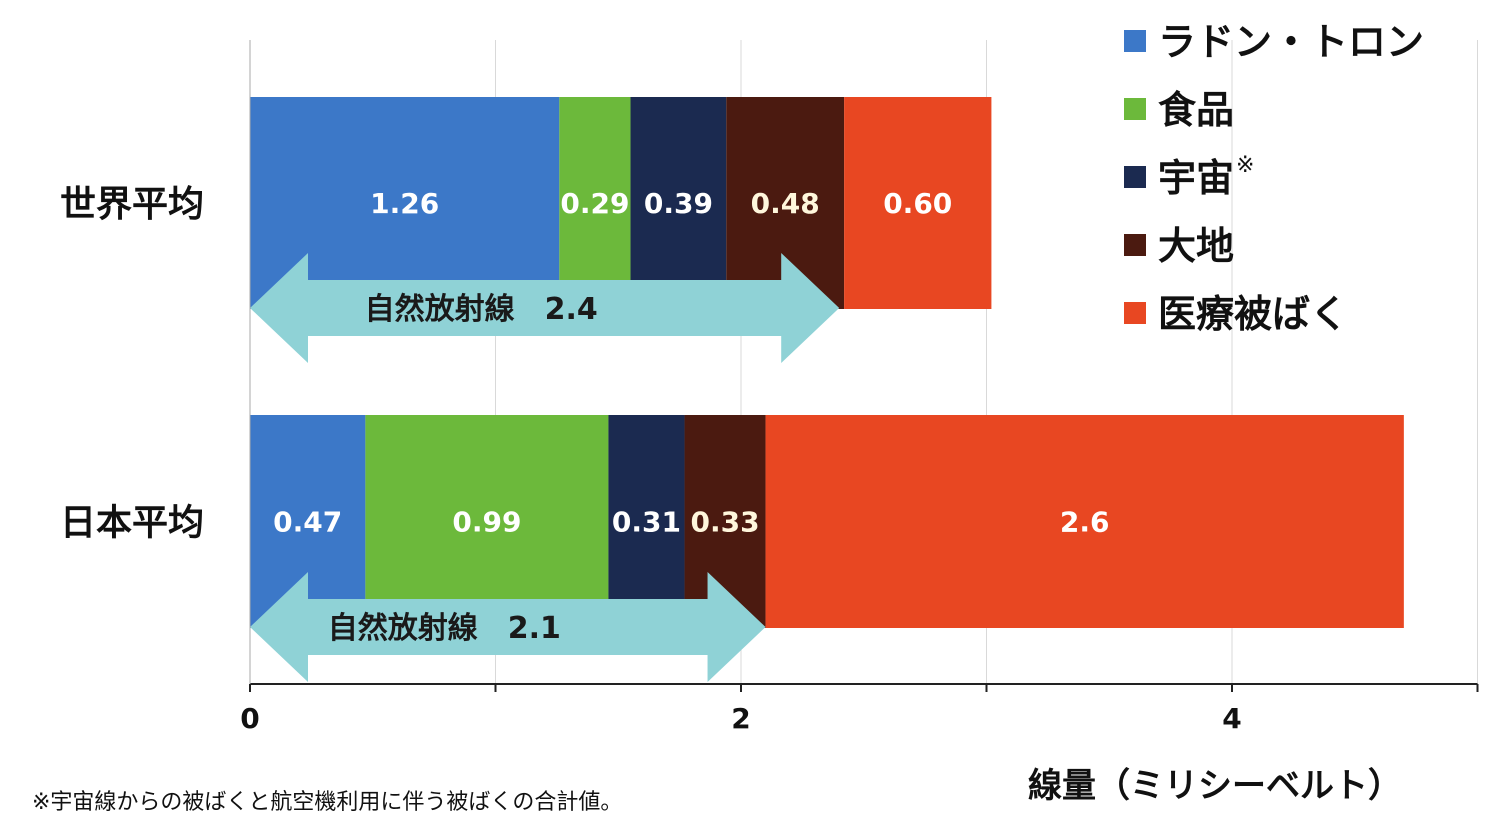  I want to click on legend-label: 宇宙, so click(1196, 178).